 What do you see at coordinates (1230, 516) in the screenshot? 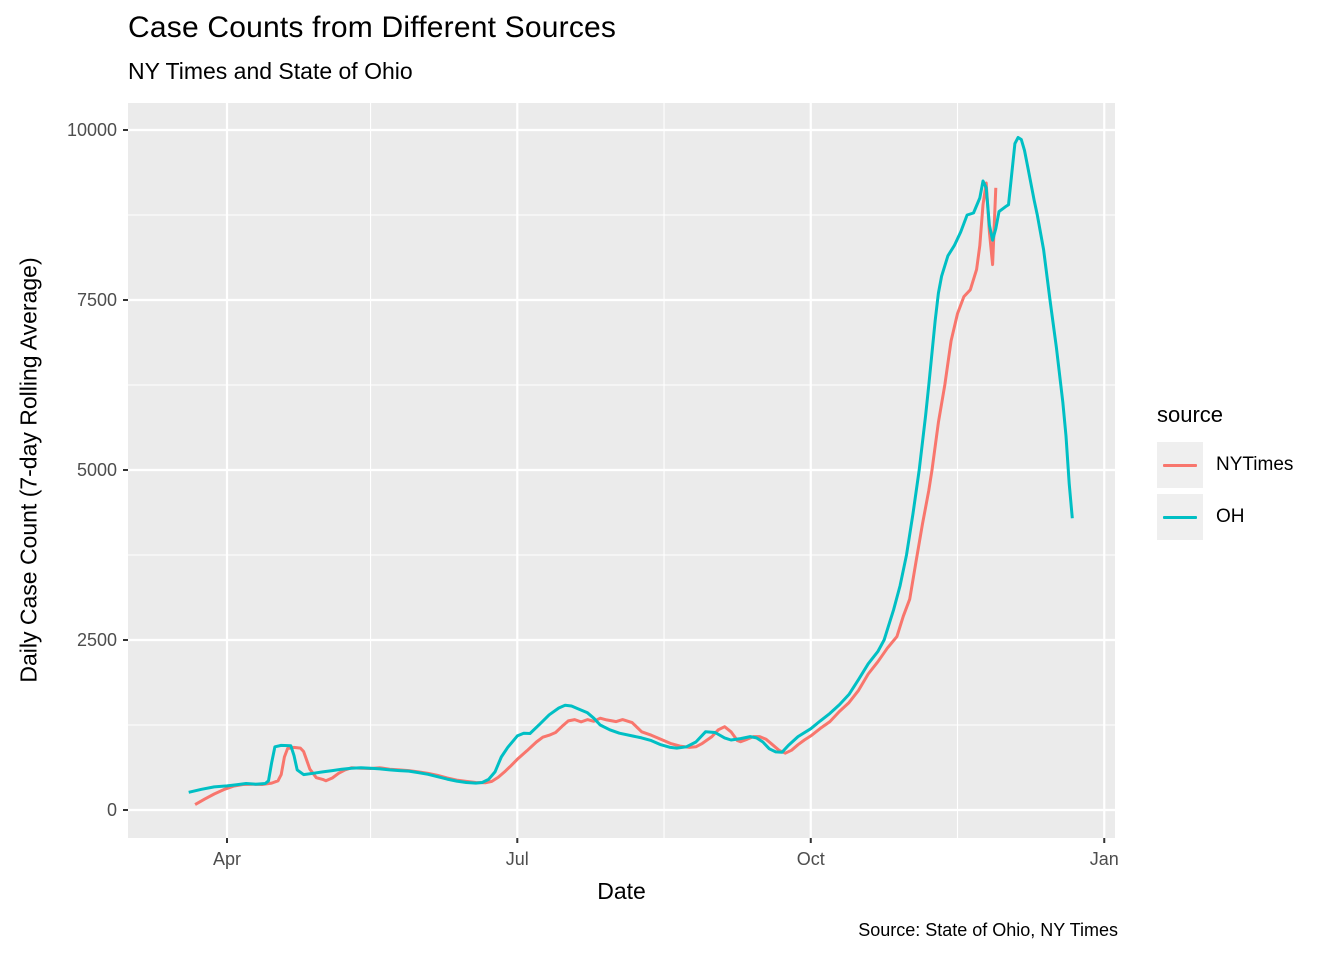
I see `legend-label: OH` at bounding box center [1230, 516].